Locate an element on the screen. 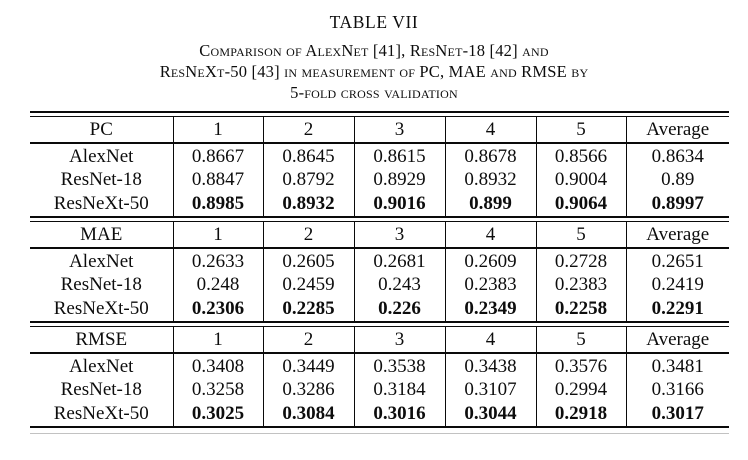  value-cell: 0.2633 is located at coordinates (217, 260).